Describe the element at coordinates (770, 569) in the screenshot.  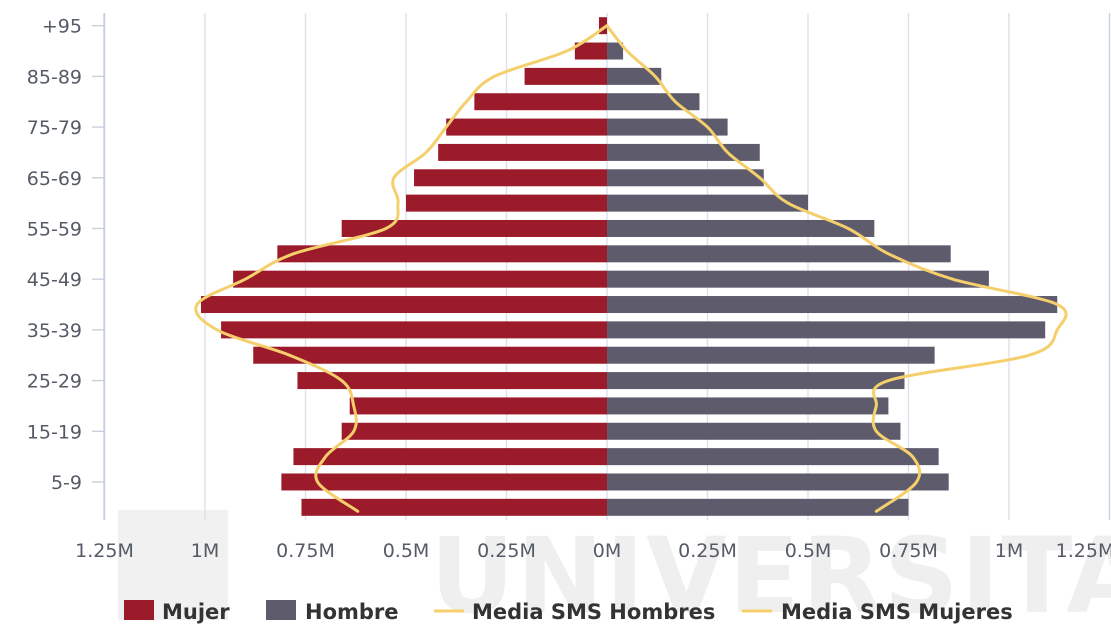
I see `watermark-text: UNIVERSITAS` at that location.